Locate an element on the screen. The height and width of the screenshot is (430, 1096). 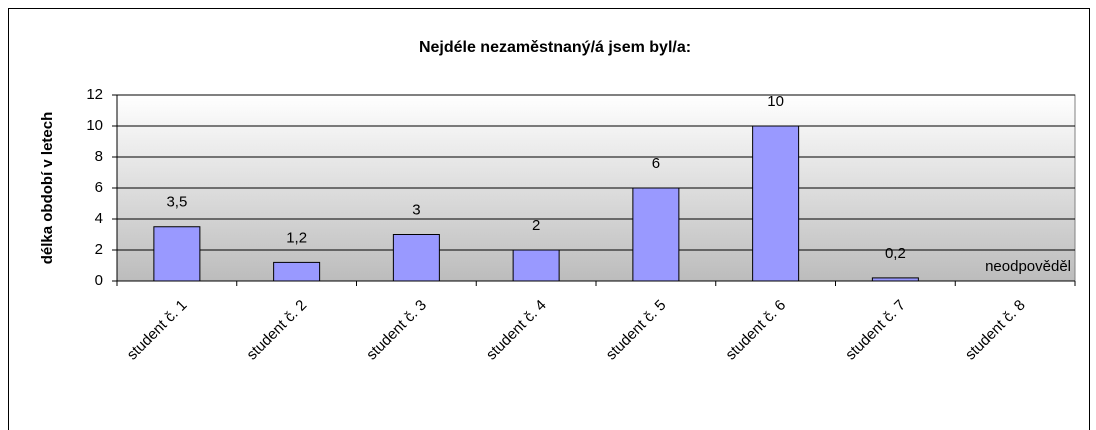
y-tick-label: 2 is located at coordinates (99, 249).